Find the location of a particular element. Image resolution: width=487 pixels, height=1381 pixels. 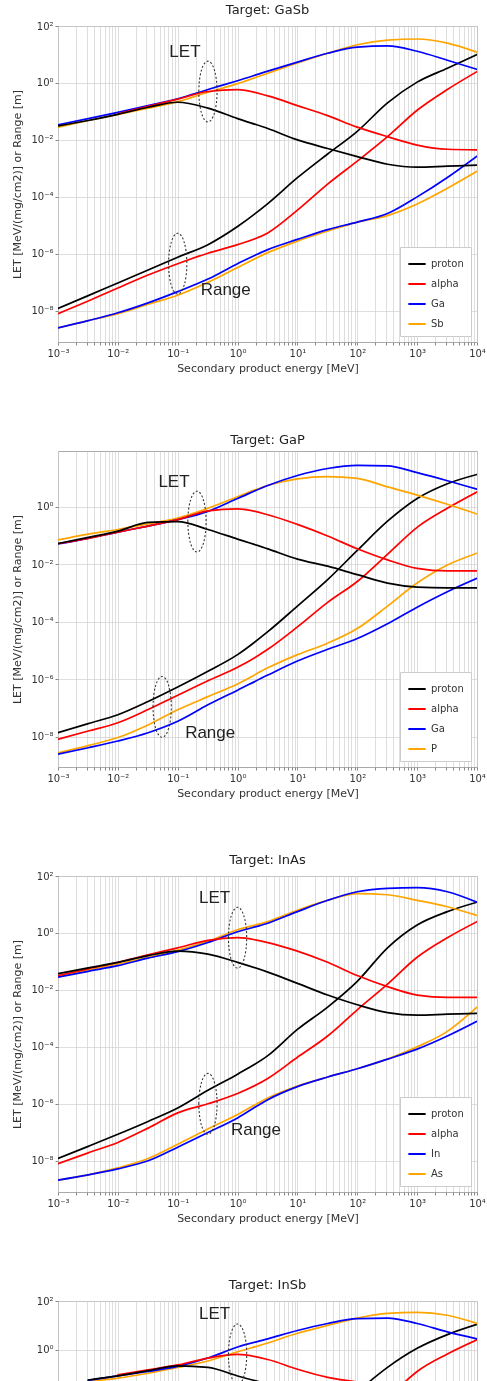

legend-label: As is located at coordinates (437, 1173).